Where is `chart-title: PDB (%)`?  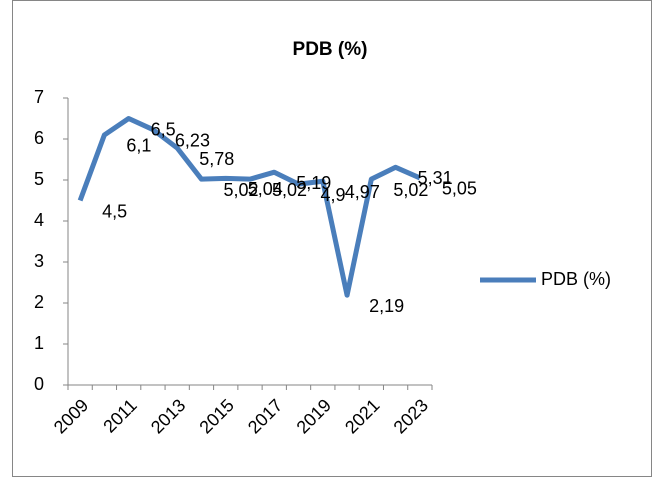 chart-title: PDB (%) is located at coordinates (330, 49).